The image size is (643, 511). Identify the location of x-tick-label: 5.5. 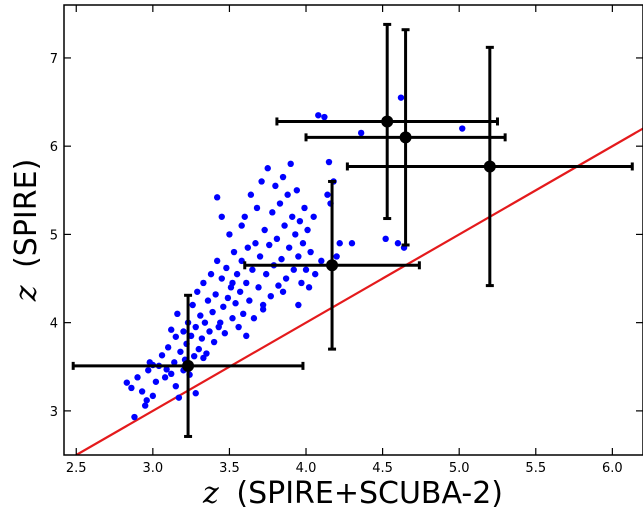
(535, 468).